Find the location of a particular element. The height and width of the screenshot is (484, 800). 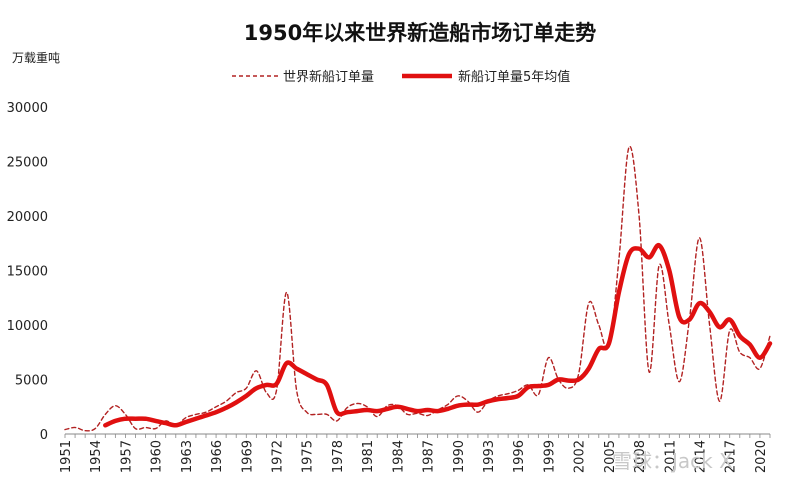

x-tick-label: 2011 is located at coordinates (670, 456).